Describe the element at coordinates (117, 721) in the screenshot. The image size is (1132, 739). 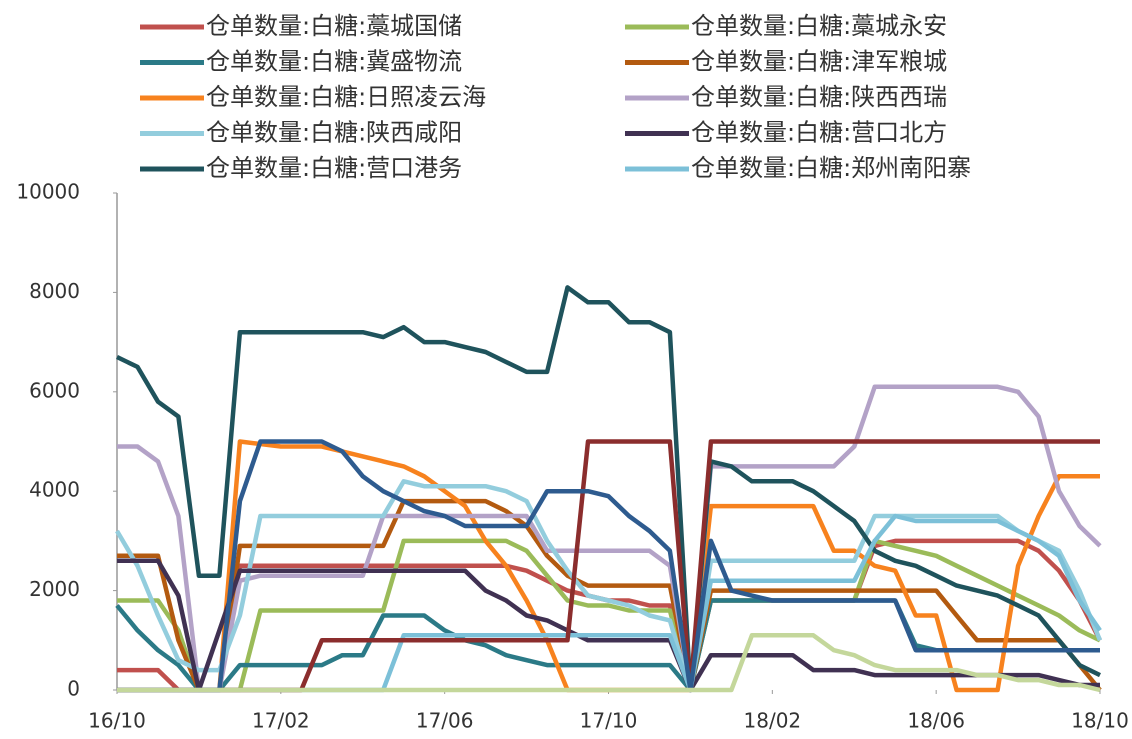
I see `x-tick-label: 16/10` at that location.